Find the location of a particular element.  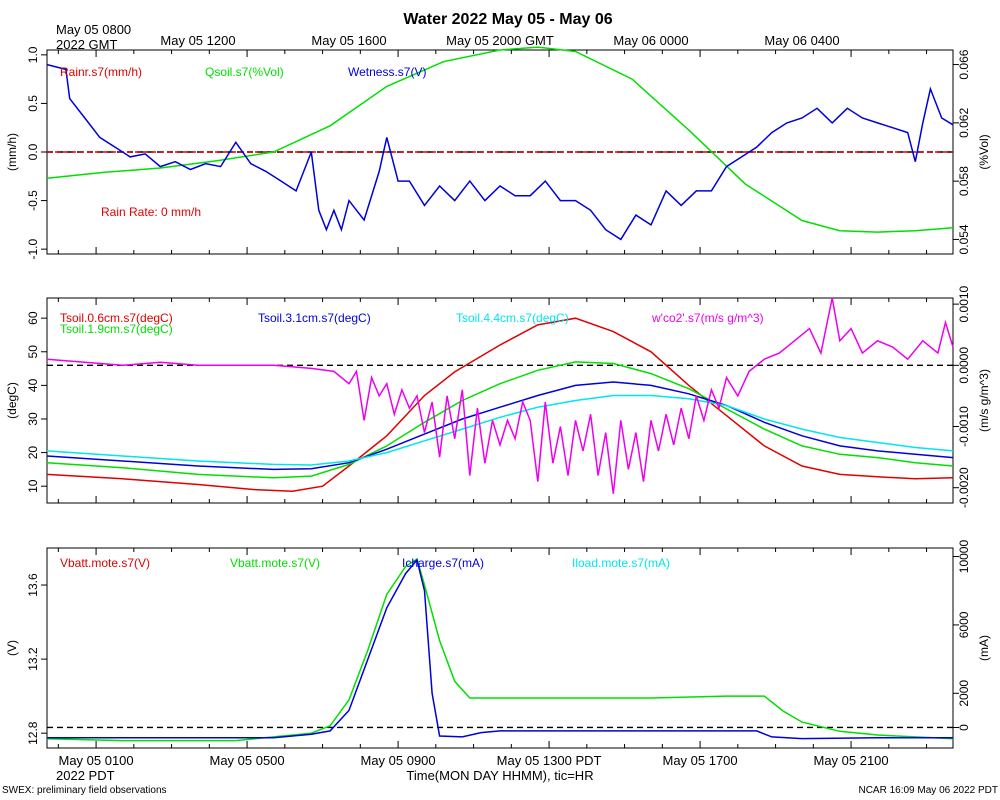

top-time-label: May 05 1600 is located at coordinates (348, 40).